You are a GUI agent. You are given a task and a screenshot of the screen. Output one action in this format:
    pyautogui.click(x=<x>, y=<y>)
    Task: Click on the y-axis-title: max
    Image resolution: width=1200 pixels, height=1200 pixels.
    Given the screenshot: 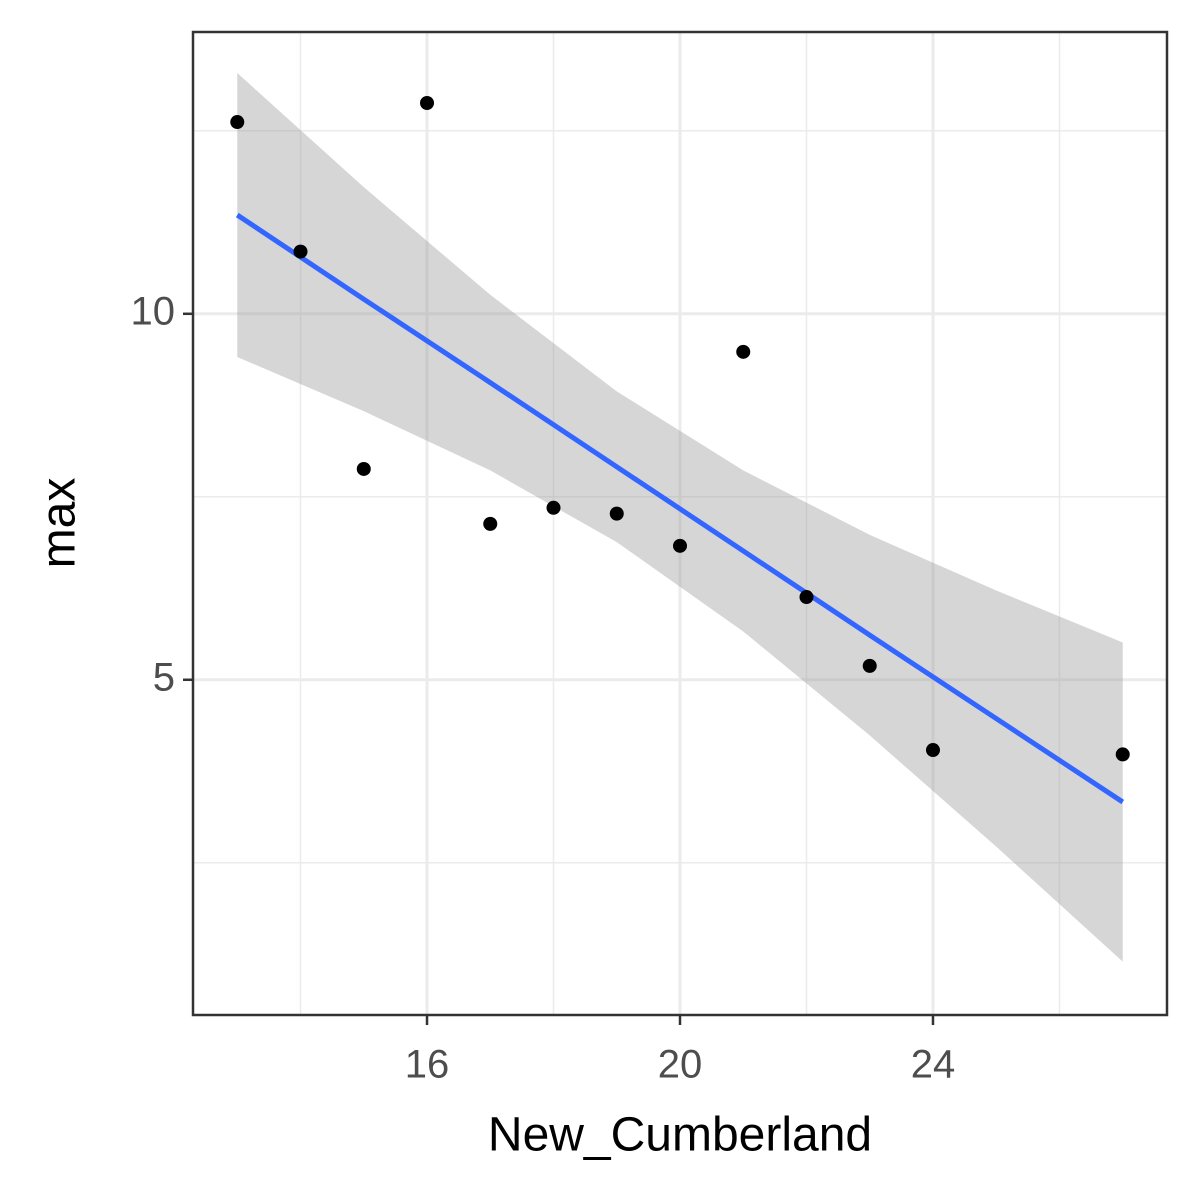 What is the action you would take?
    pyautogui.click(x=59, y=523)
    